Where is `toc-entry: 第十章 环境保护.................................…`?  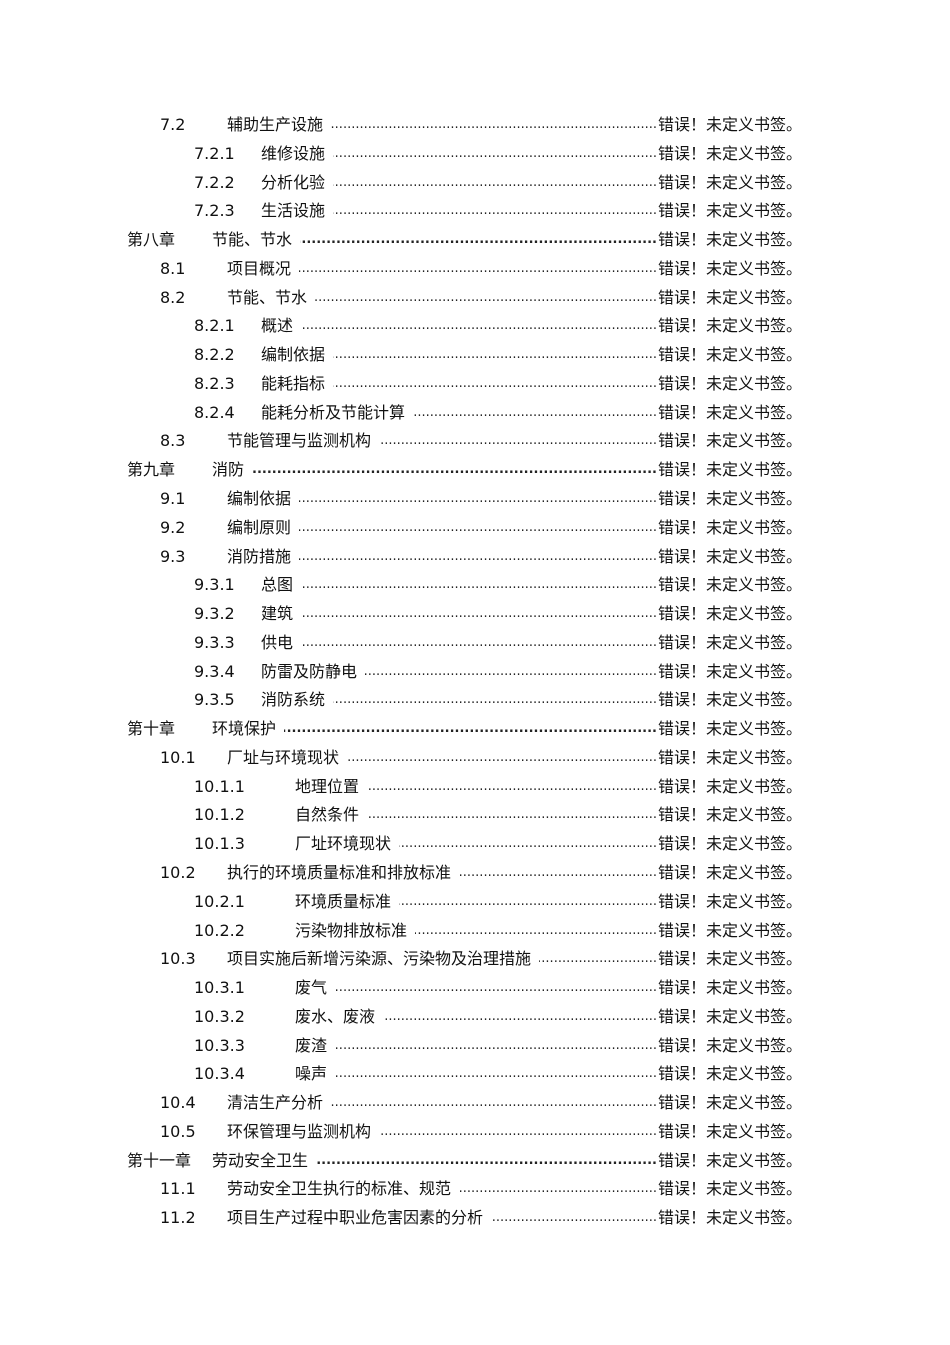
toc-entry: 第十章 环境保护.................................… is located at coordinates (405, 729).